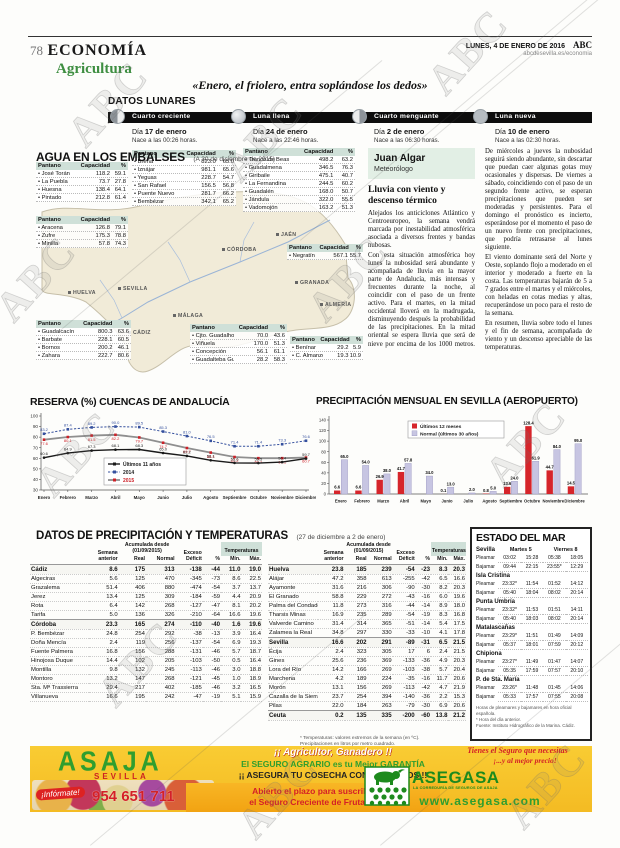  Describe the element at coordinates (68, 497) in the screenshot. I see `x-tick-label: Febrero` at that location.